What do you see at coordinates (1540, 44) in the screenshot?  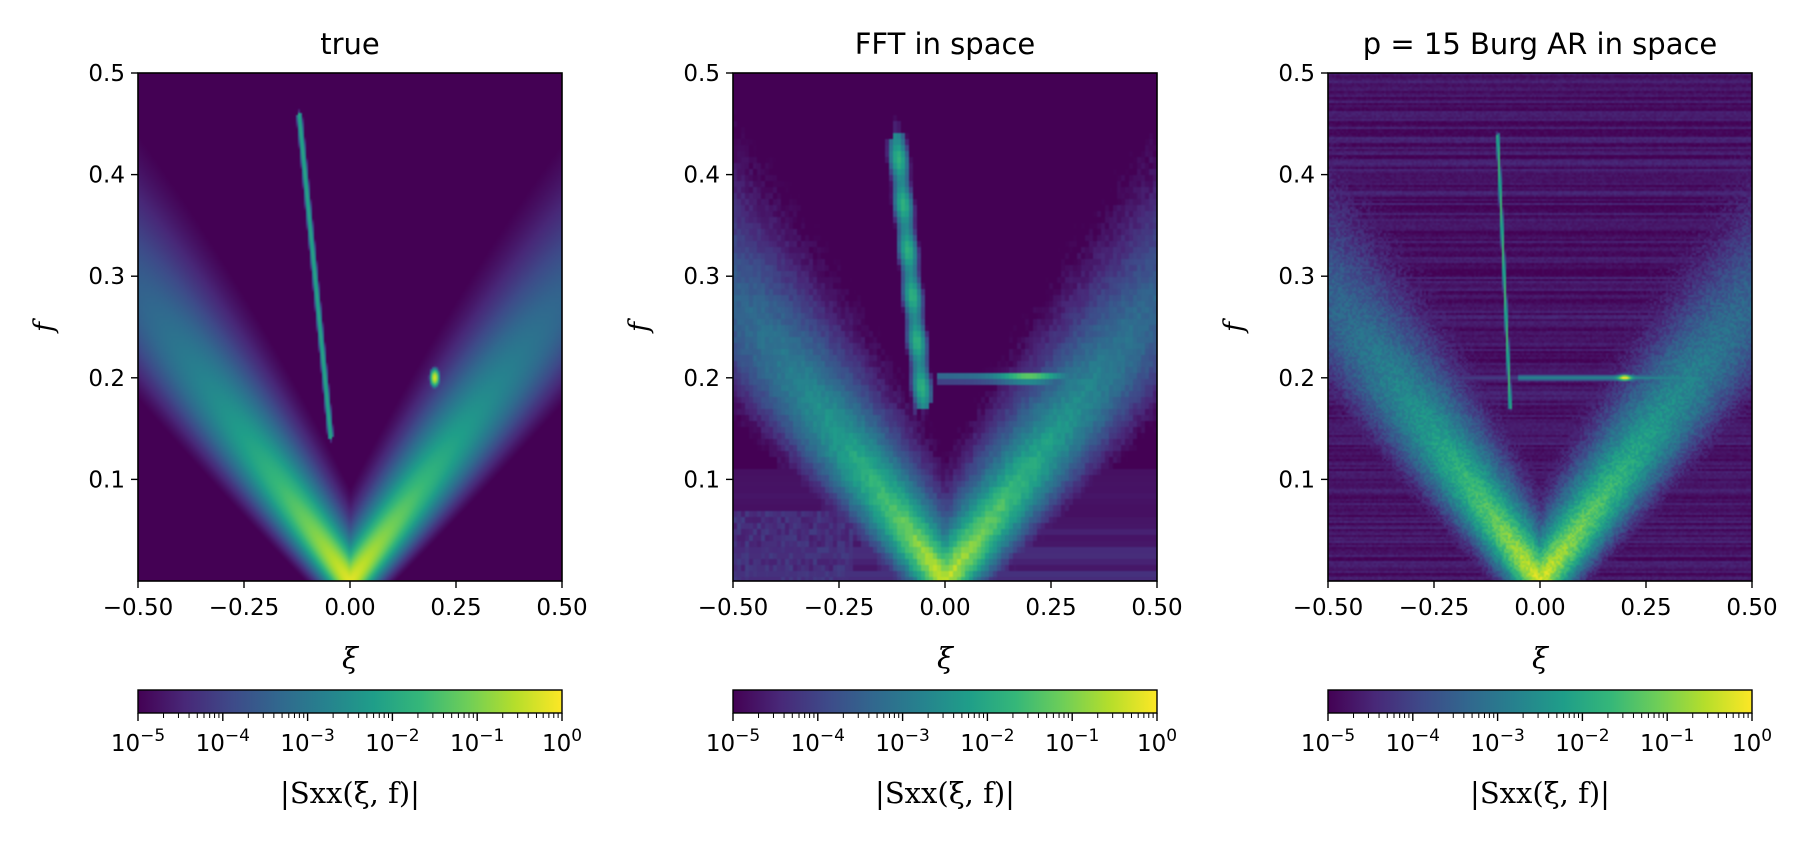 I see `panel-title: p = 15 Burg AR in space` at bounding box center [1540, 44].